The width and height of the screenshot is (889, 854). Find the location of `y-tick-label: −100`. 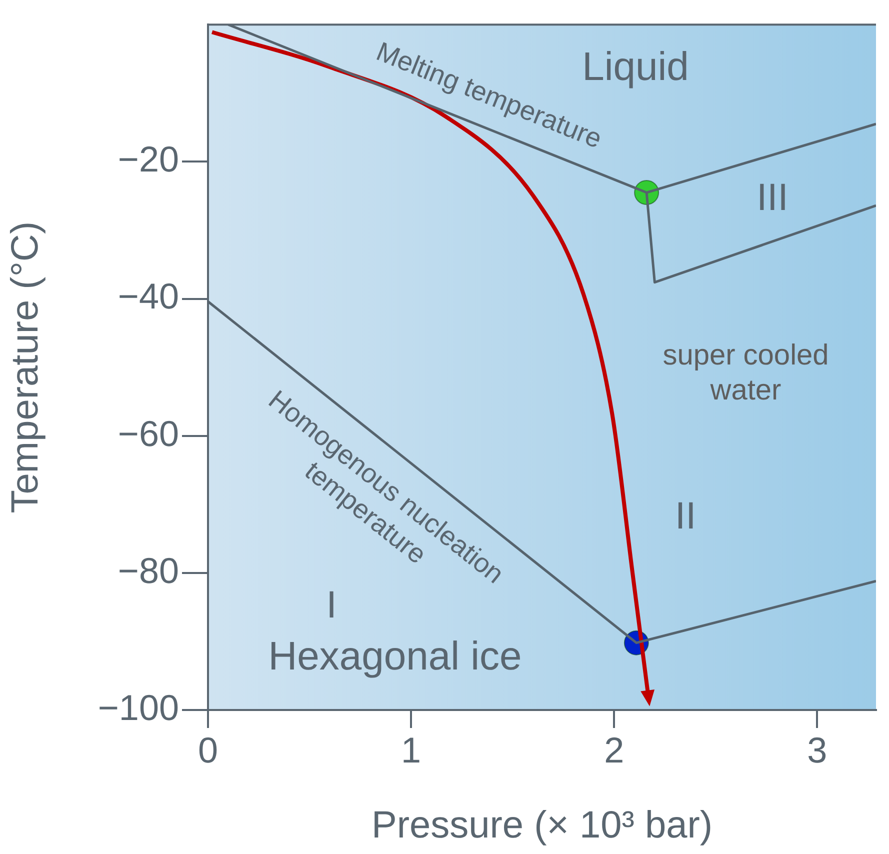

y-tick-label: −100 is located at coordinates (138, 707).